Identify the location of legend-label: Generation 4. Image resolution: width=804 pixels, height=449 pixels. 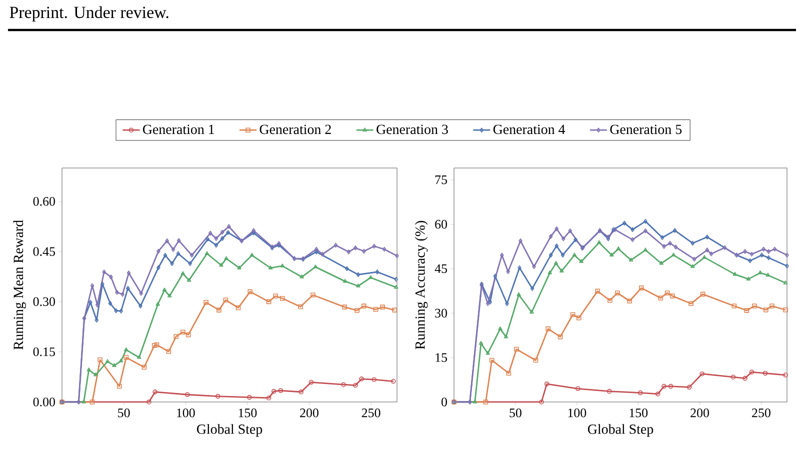
(529, 129).